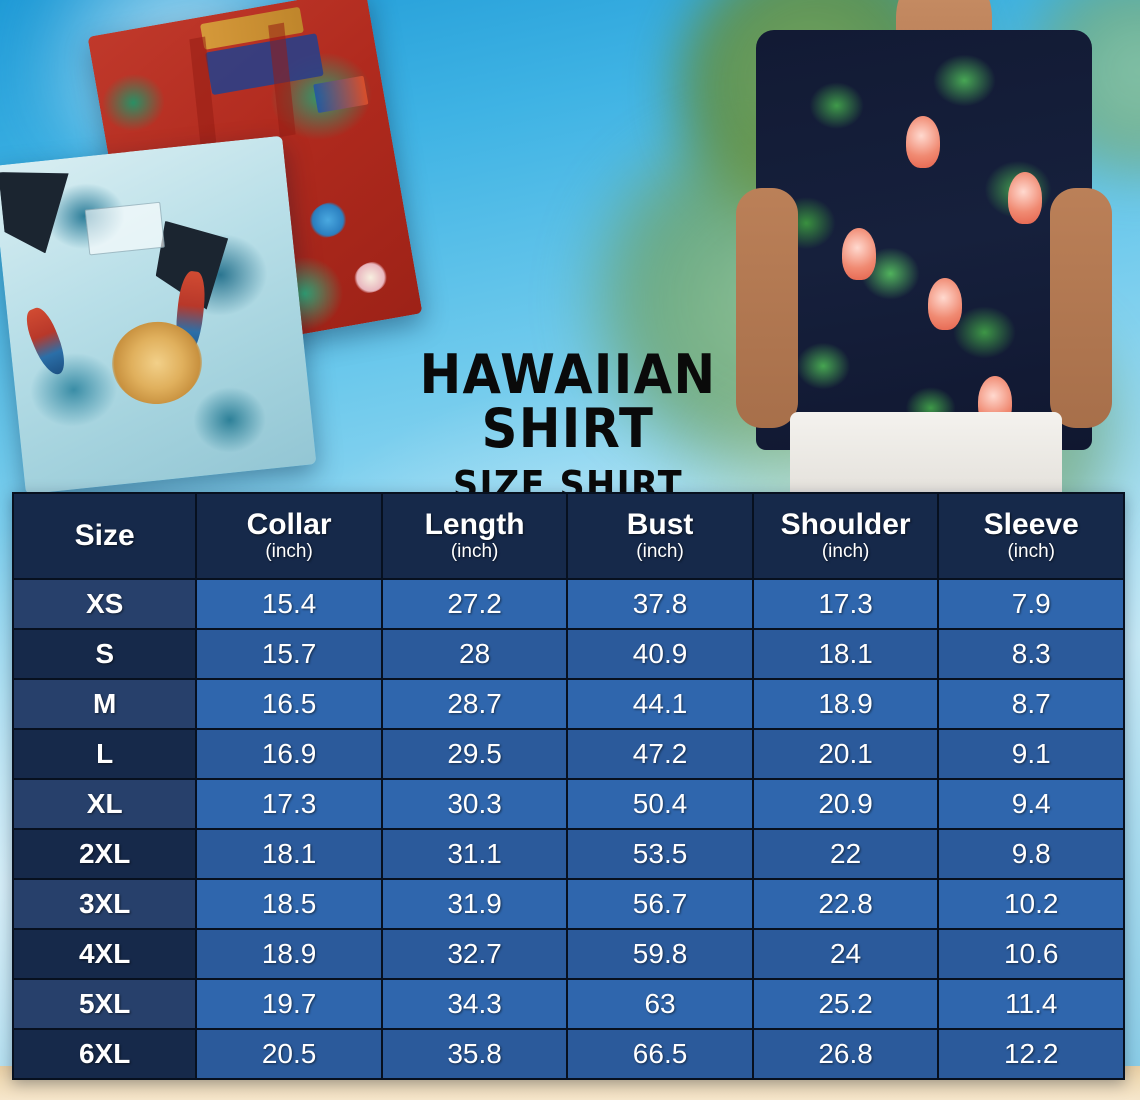 The width and height of the screenshot is (1140, 1100). Describe the element at coordinates (1031, 1054) in the screenshot. I see `cell-sleeve: 12.2` at that location.